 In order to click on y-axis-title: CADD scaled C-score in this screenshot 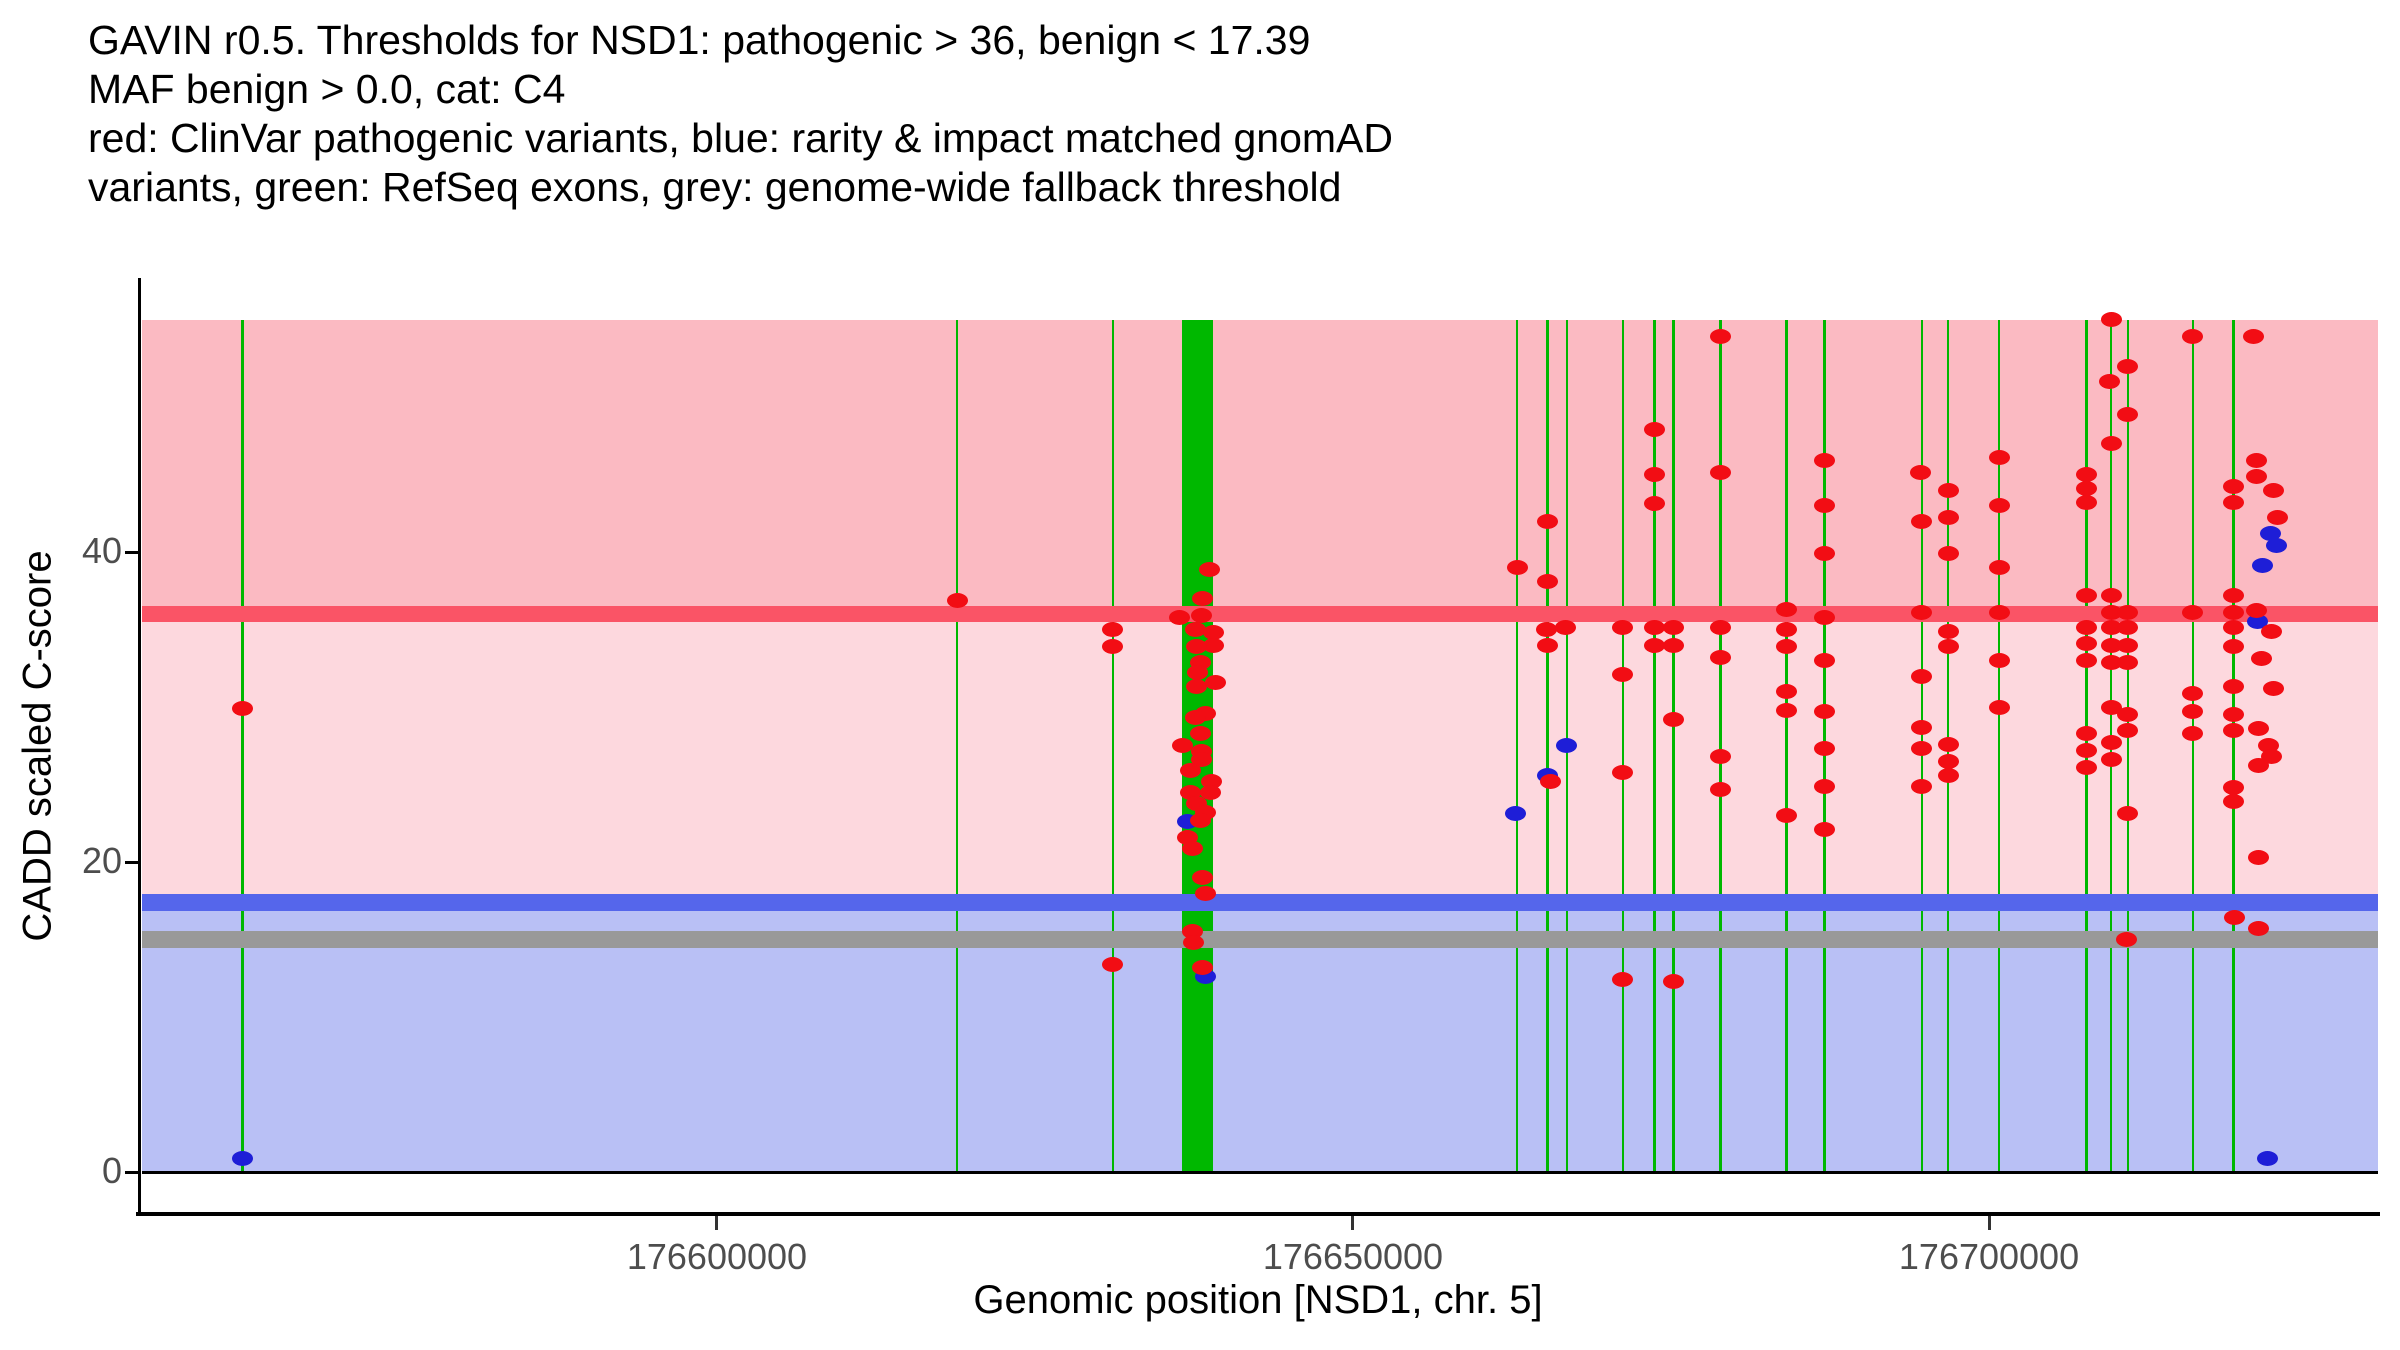, I will do `click(37, 746)`.